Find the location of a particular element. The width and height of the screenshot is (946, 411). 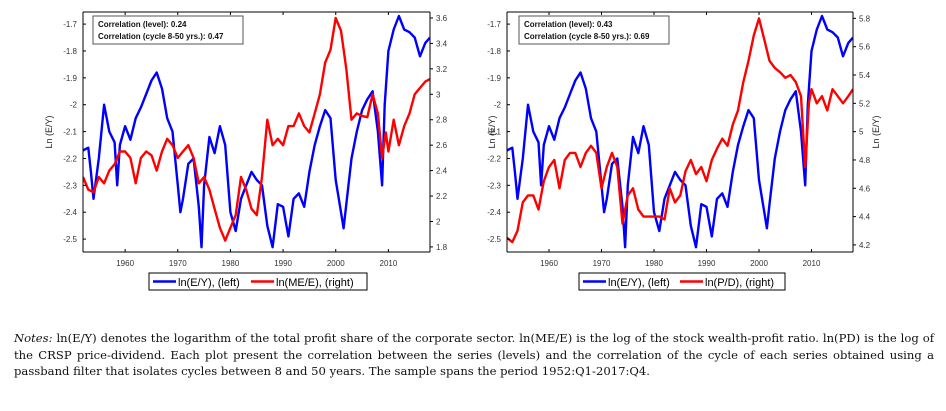

y-tick-label-right: 4.8 is located at coordinates (865, 160).